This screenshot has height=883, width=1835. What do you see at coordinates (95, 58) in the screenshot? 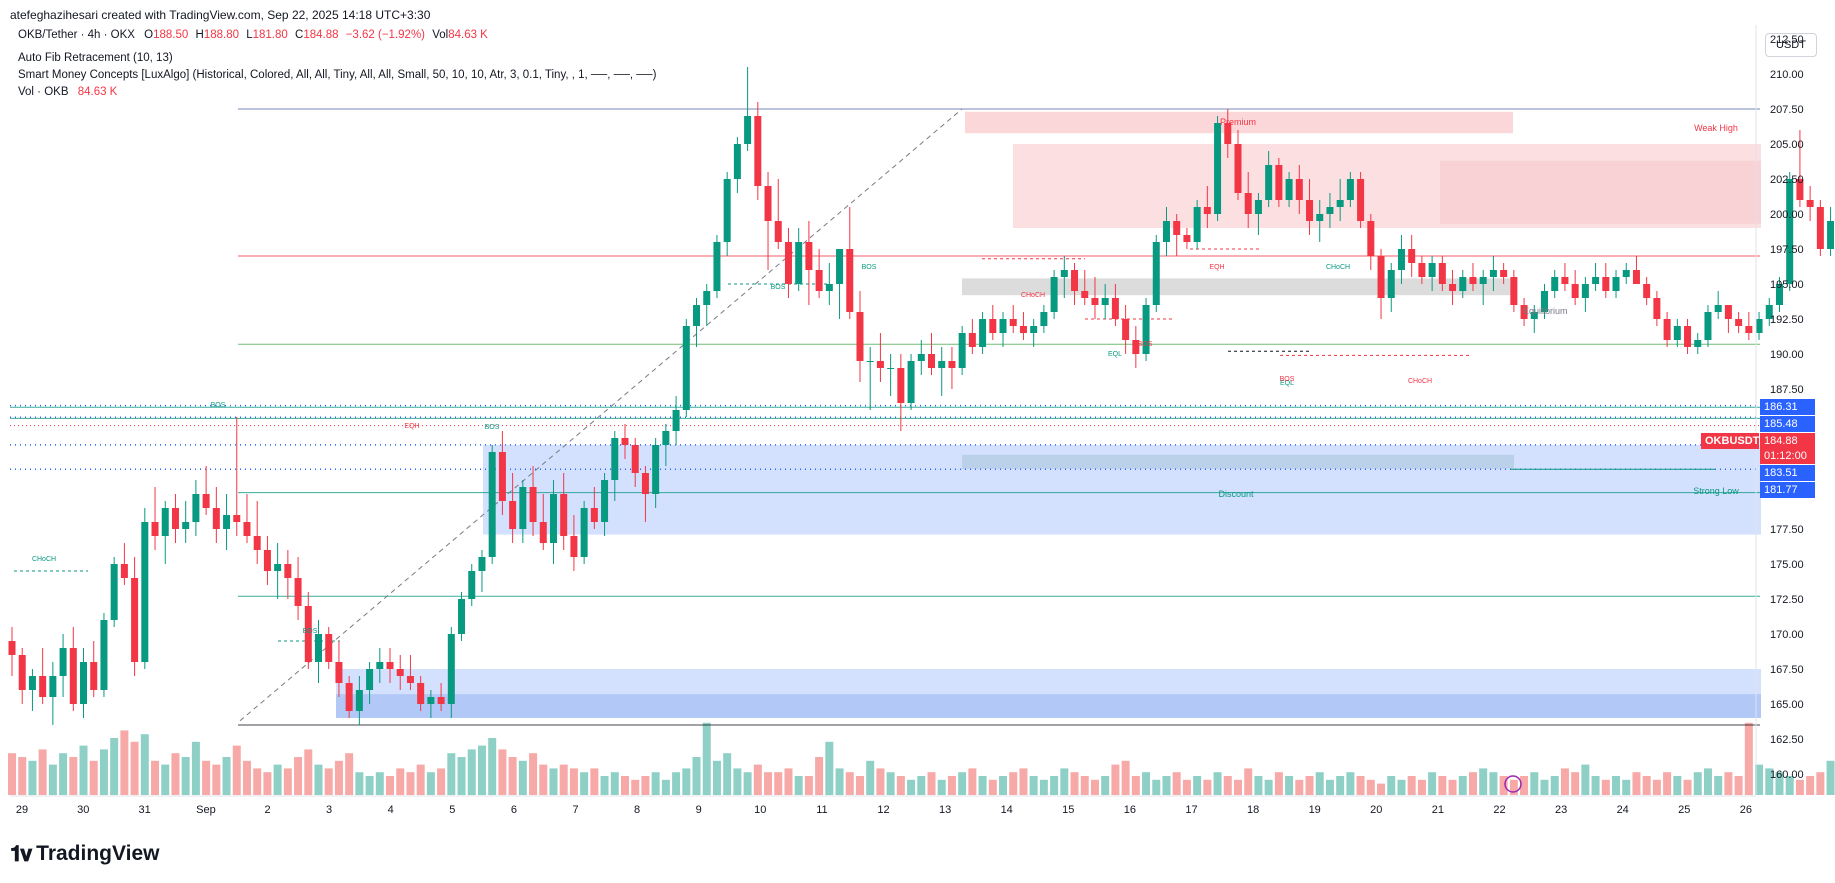
I see `legend-fib: Auto Fib Retracement (10, 13)` at bounding box center [95, 58].